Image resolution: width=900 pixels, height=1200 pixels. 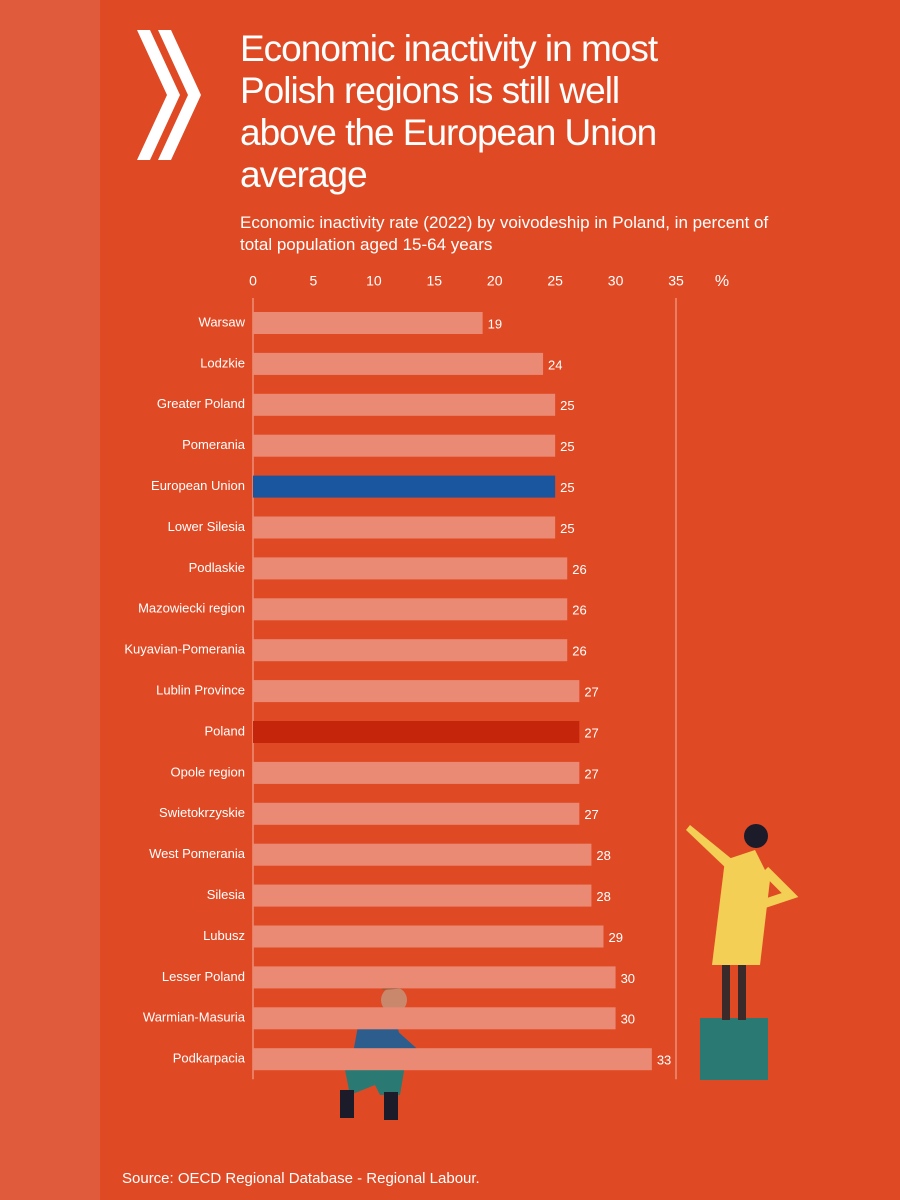 What do you see at coordinates (191, 608) in the screenshot?
I see `category-label: Mazowiecki region` at bounding box center [191, 608].